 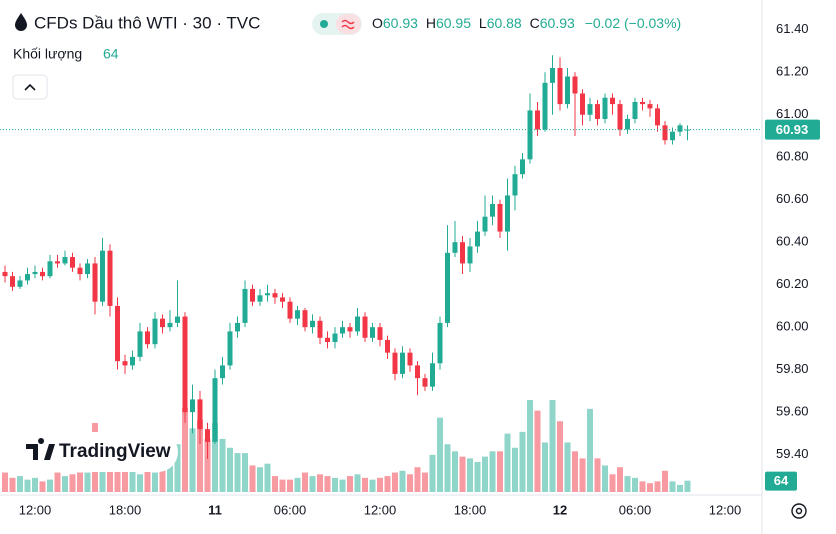 I want to click on open-label: O, so click(x=377, y=23).